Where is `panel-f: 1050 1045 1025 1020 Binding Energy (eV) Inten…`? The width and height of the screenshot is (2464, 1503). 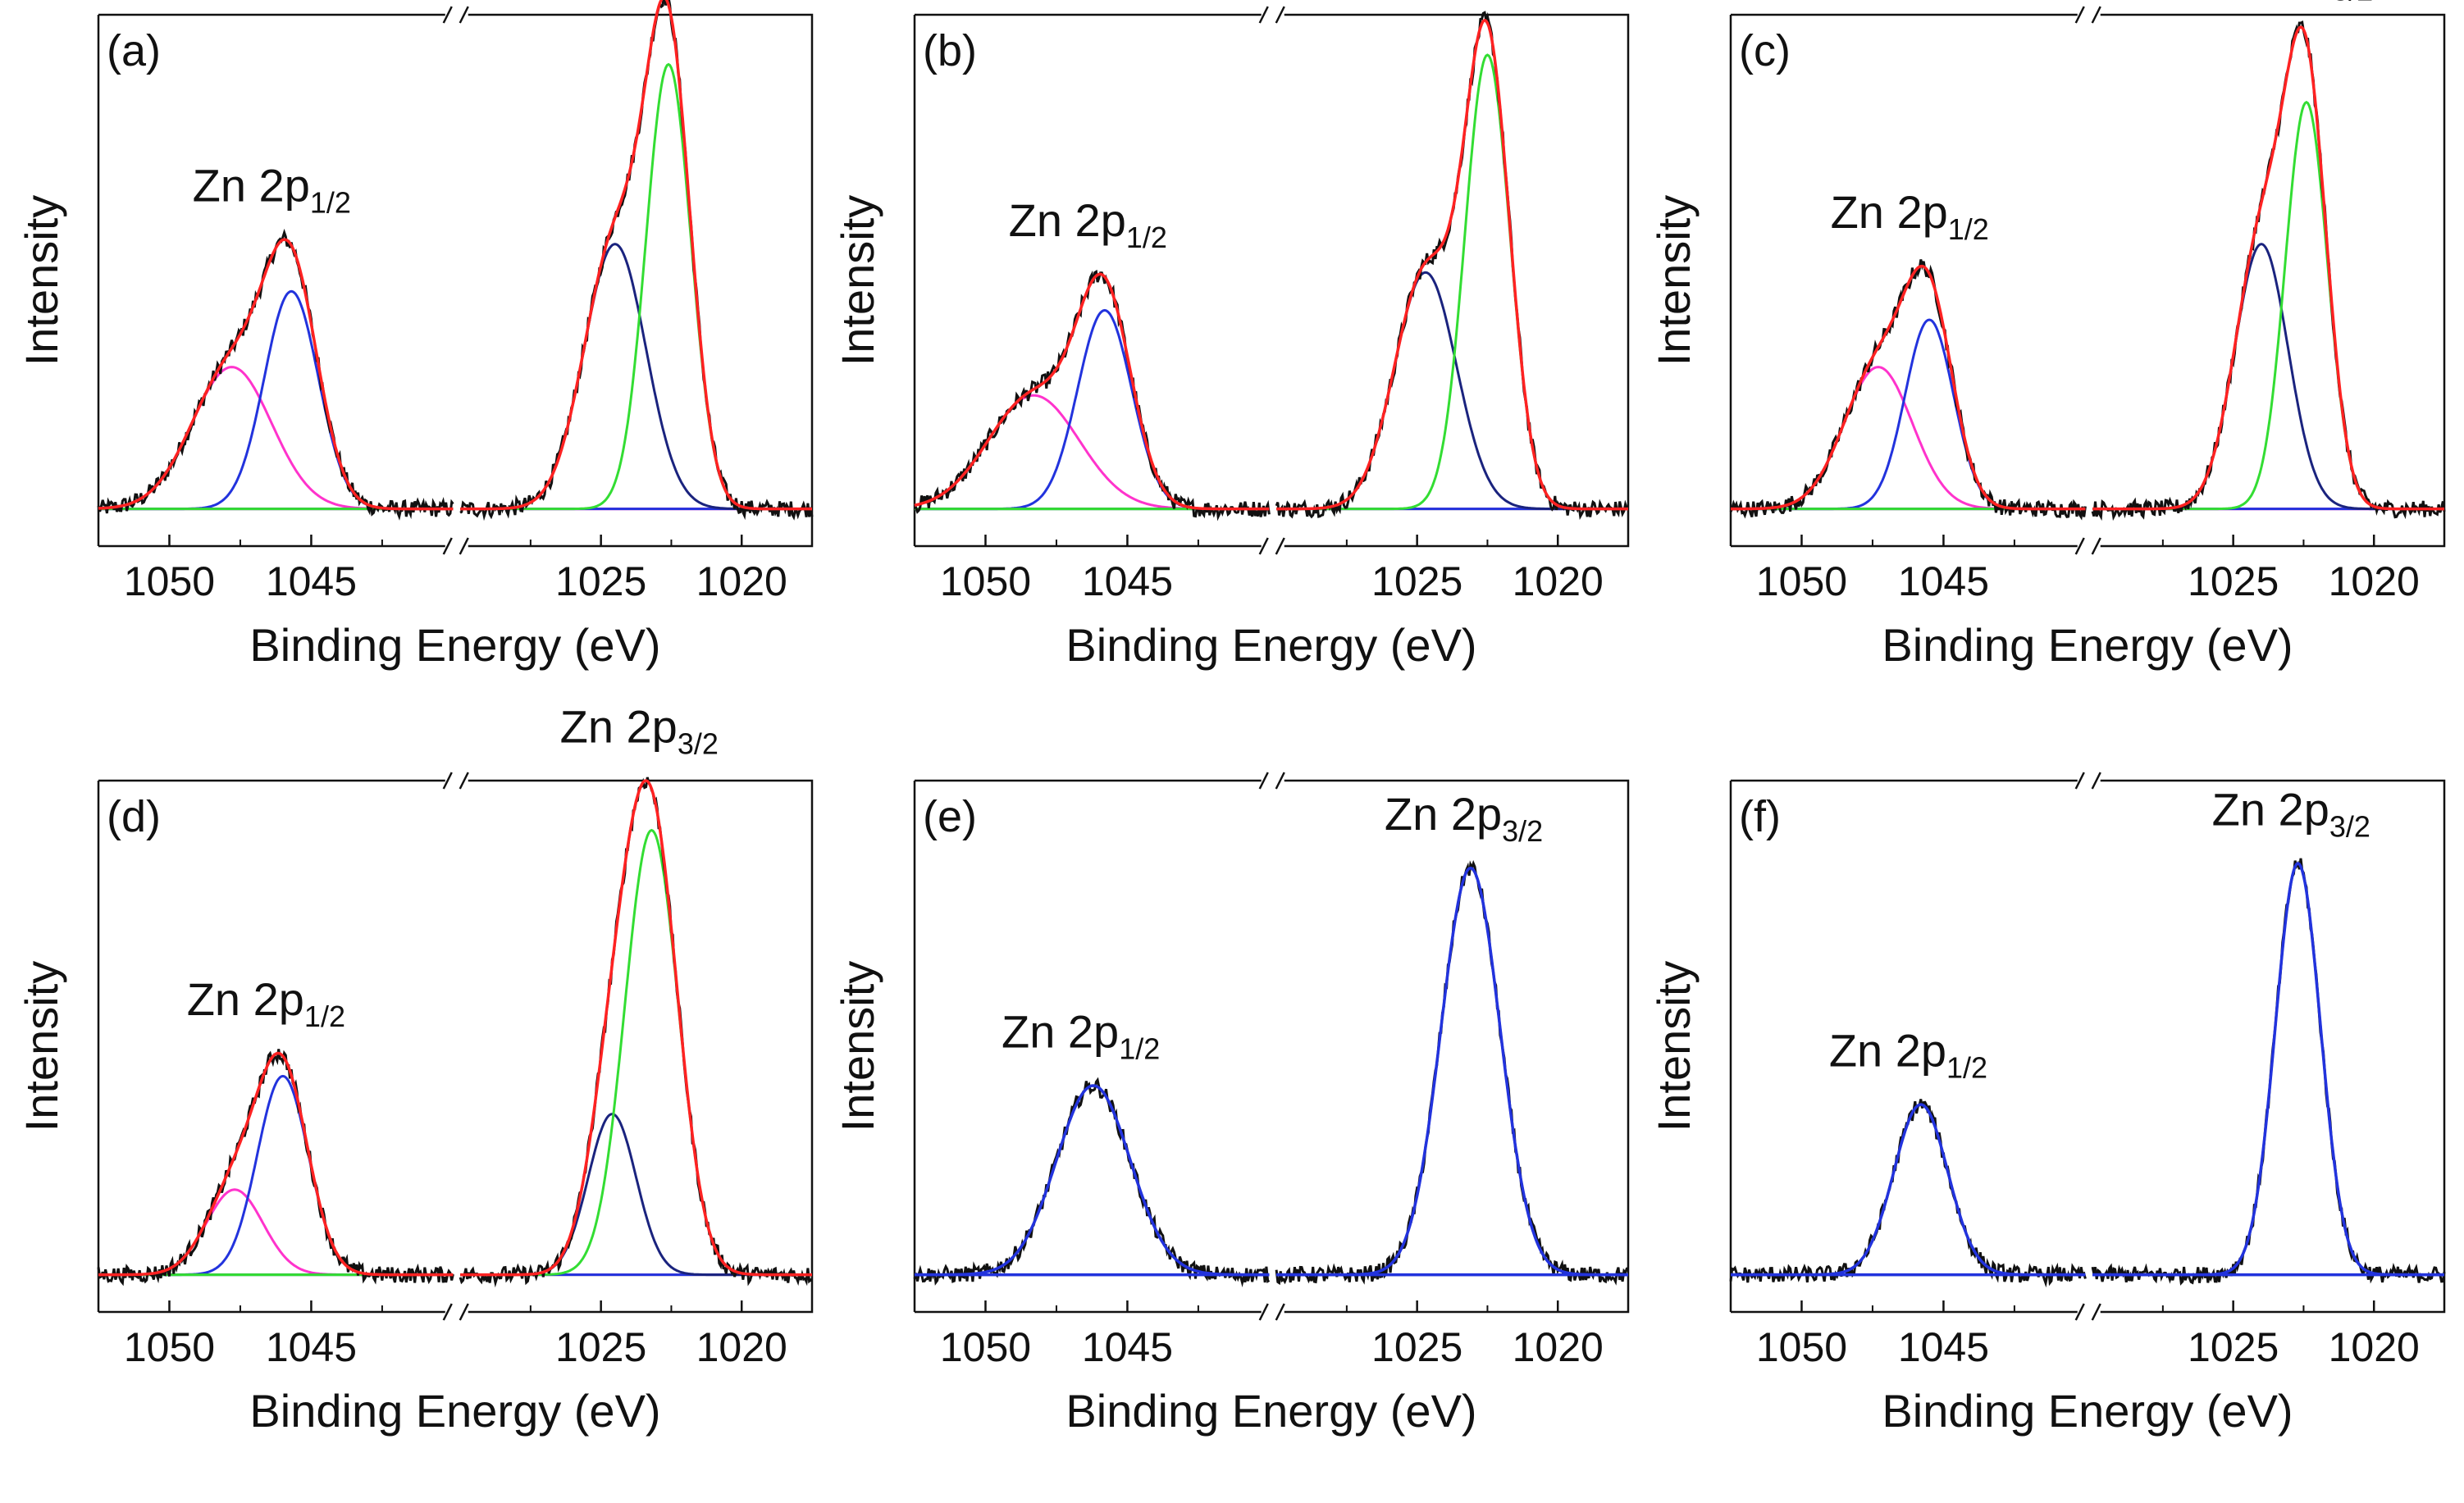 panel-f: 1050 1045 1025 1020 Binding Energy (eV) Inten… is located at coordinates (2047, 1104).